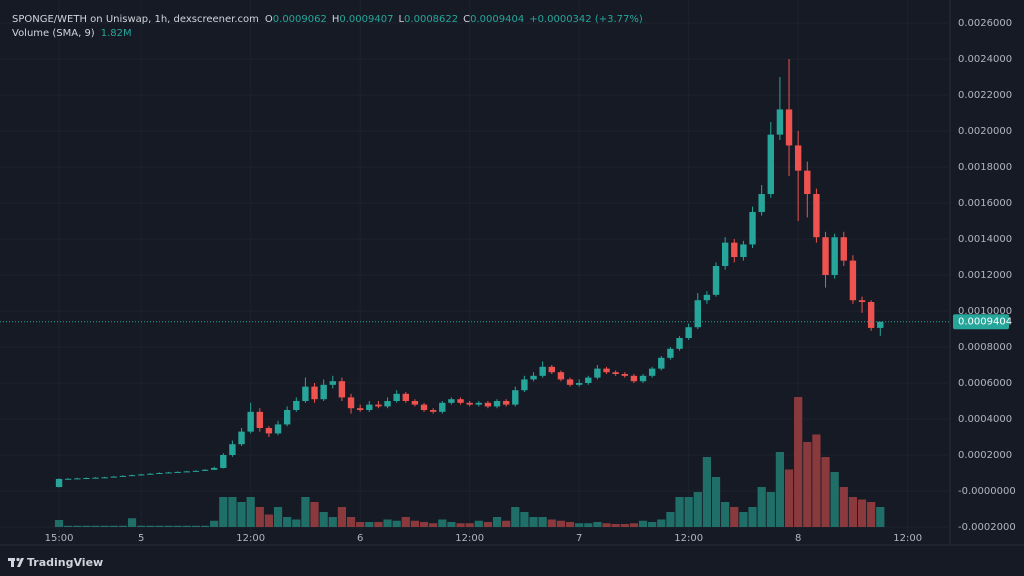 This screenshot has width=1024, height=576. What do you see at coordinates (985, 59) in the screenshot?
I see `y-tick-label: 0.0024000` at bounding box center [985, 59].